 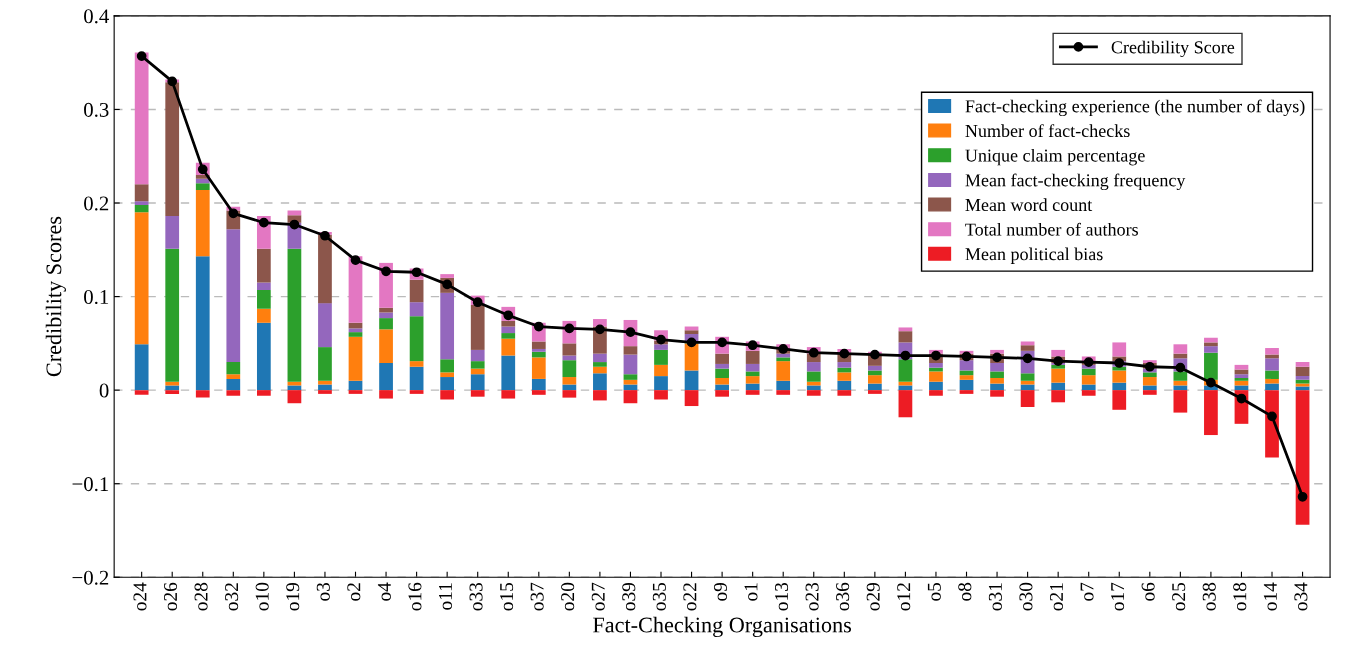 I want to click on x-tick-label: o35, so click(x=659, y=596).